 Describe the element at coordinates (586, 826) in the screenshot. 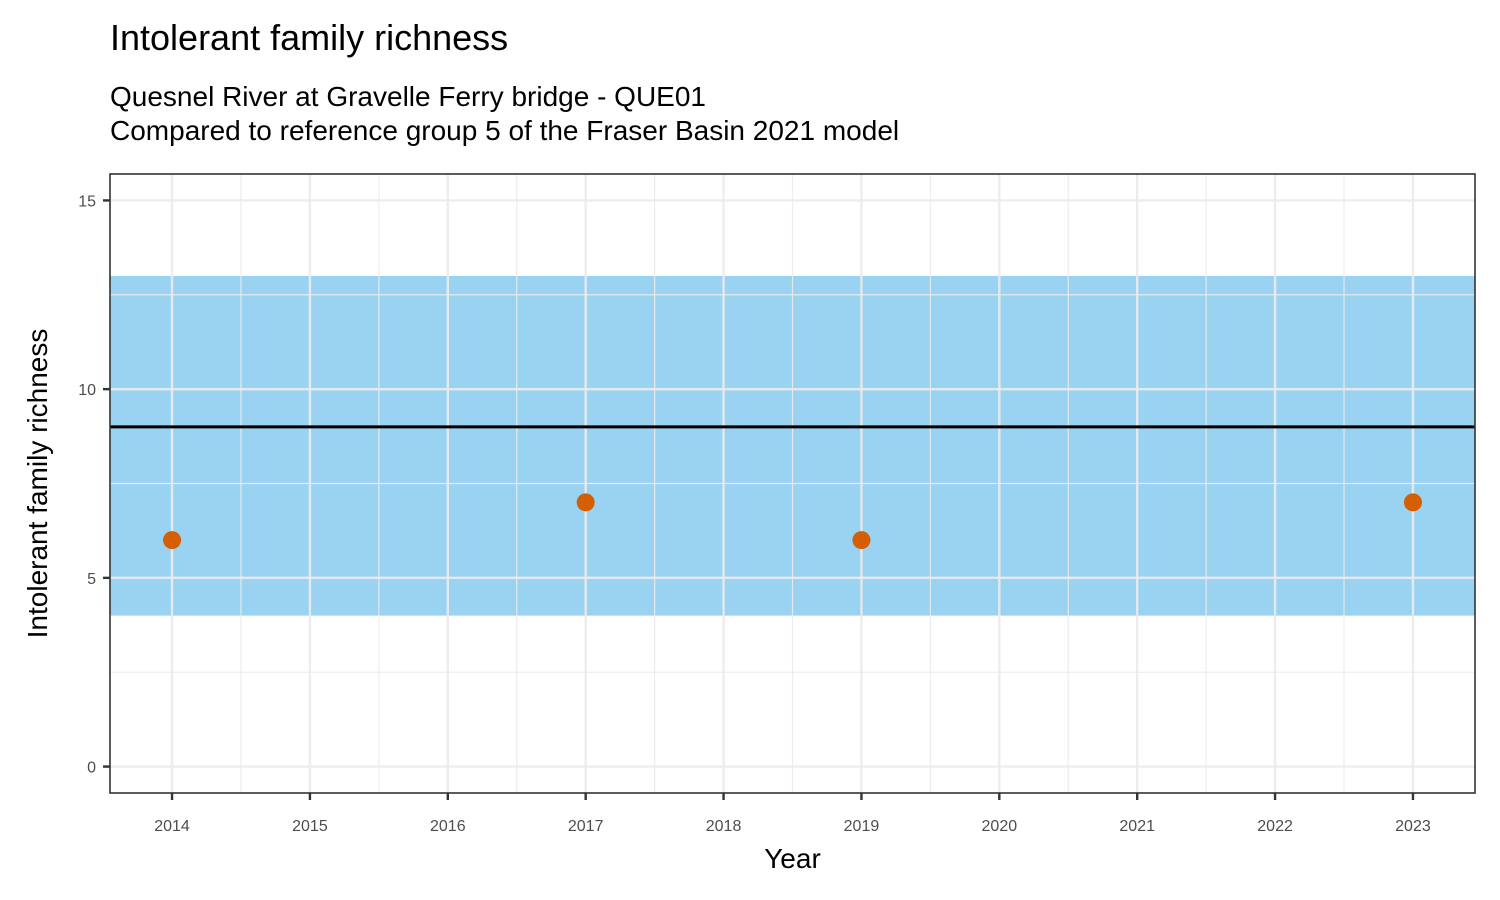

I see `x-tick-label: 2017` at that location.